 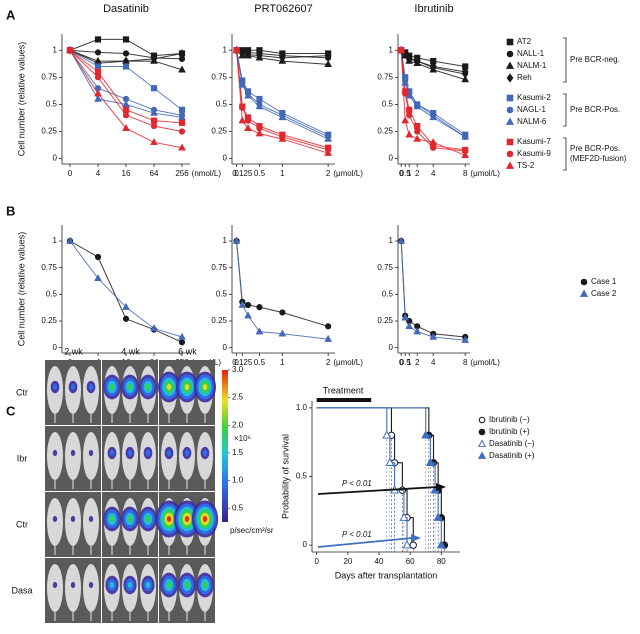 What do you see at coordinates (409, 362) in the screenshot?
I see `x-tick-label: 1` at bounding box center [409, 362].